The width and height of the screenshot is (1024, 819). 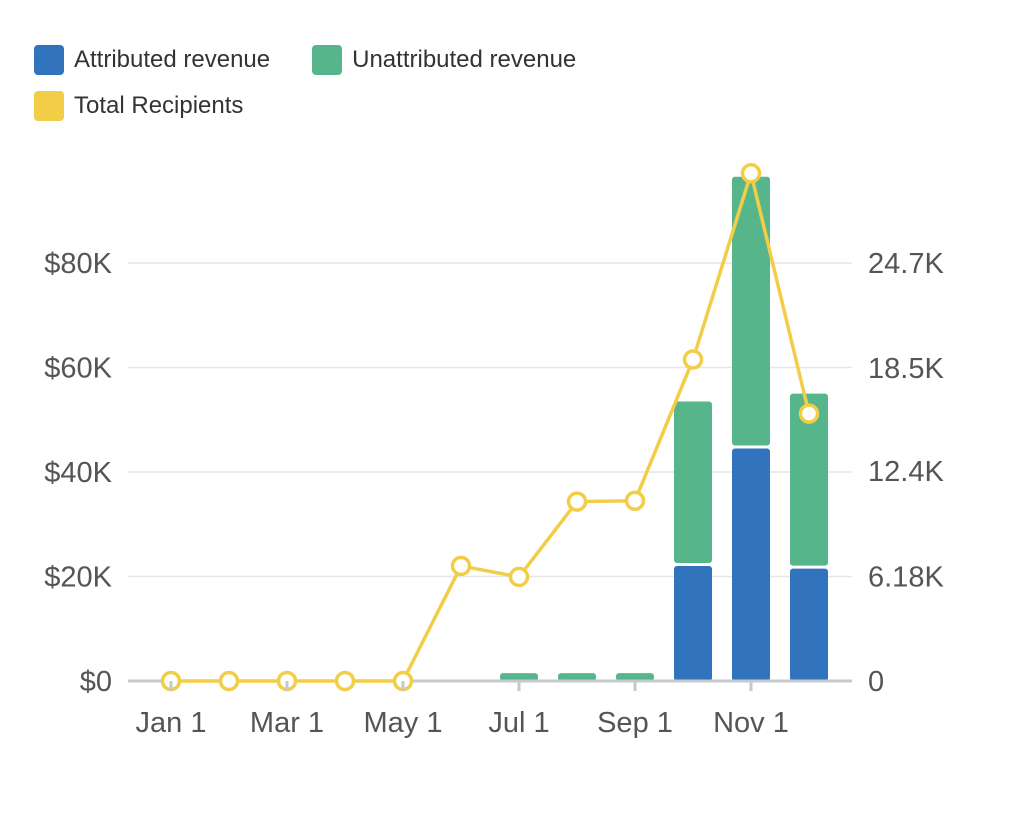 I want to click on legend-item-total-recipients: Total Recipients, so click(x=138, y=106).